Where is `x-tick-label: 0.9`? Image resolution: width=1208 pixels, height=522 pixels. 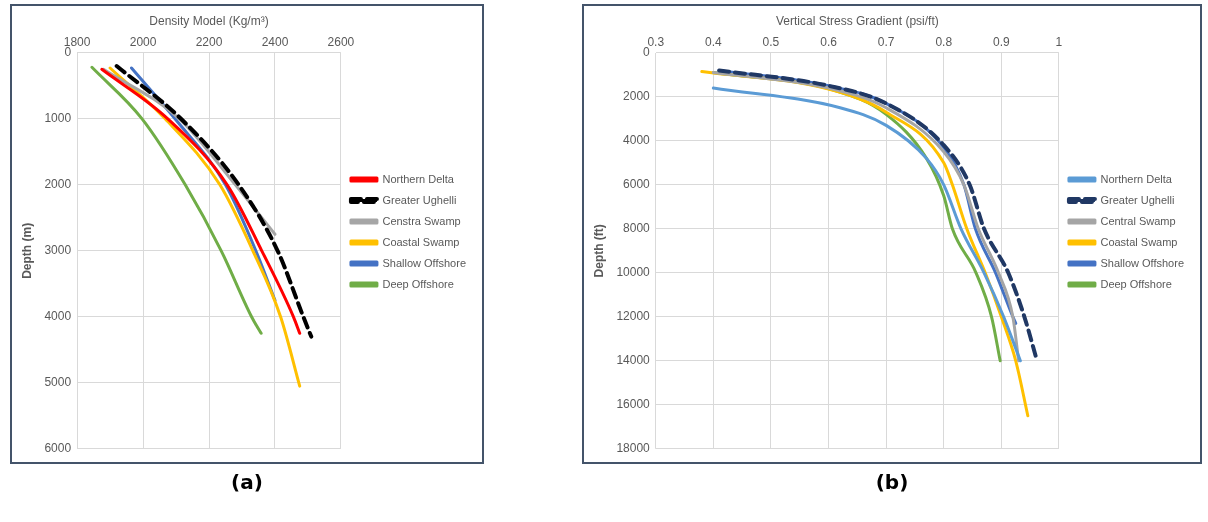
x-tick-label: 0.9 is located at coordinates (1002, 41).